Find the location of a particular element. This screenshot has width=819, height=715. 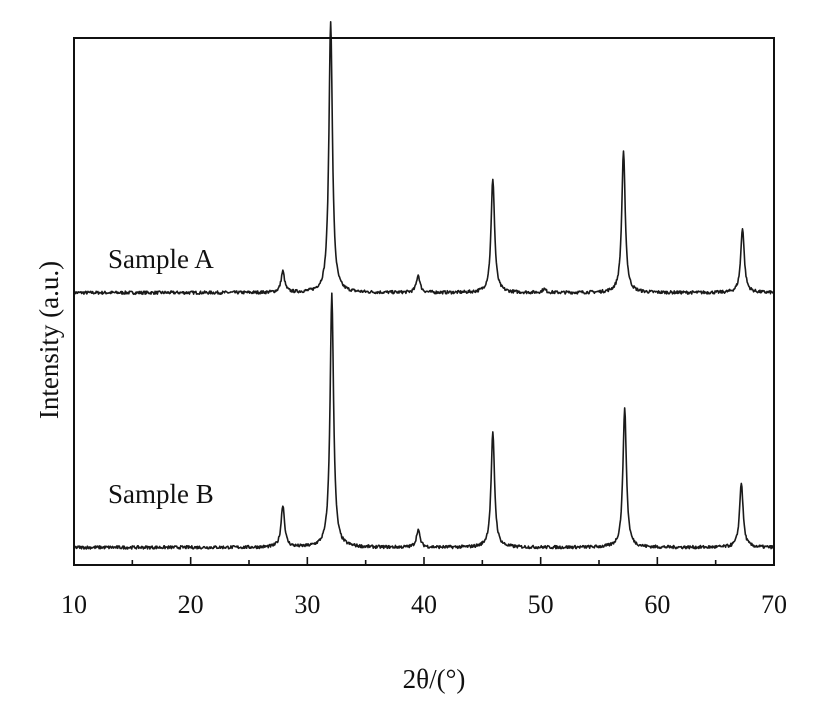

y-axis-label: Intensity (a.u.) is located at coordinates (49, 340).